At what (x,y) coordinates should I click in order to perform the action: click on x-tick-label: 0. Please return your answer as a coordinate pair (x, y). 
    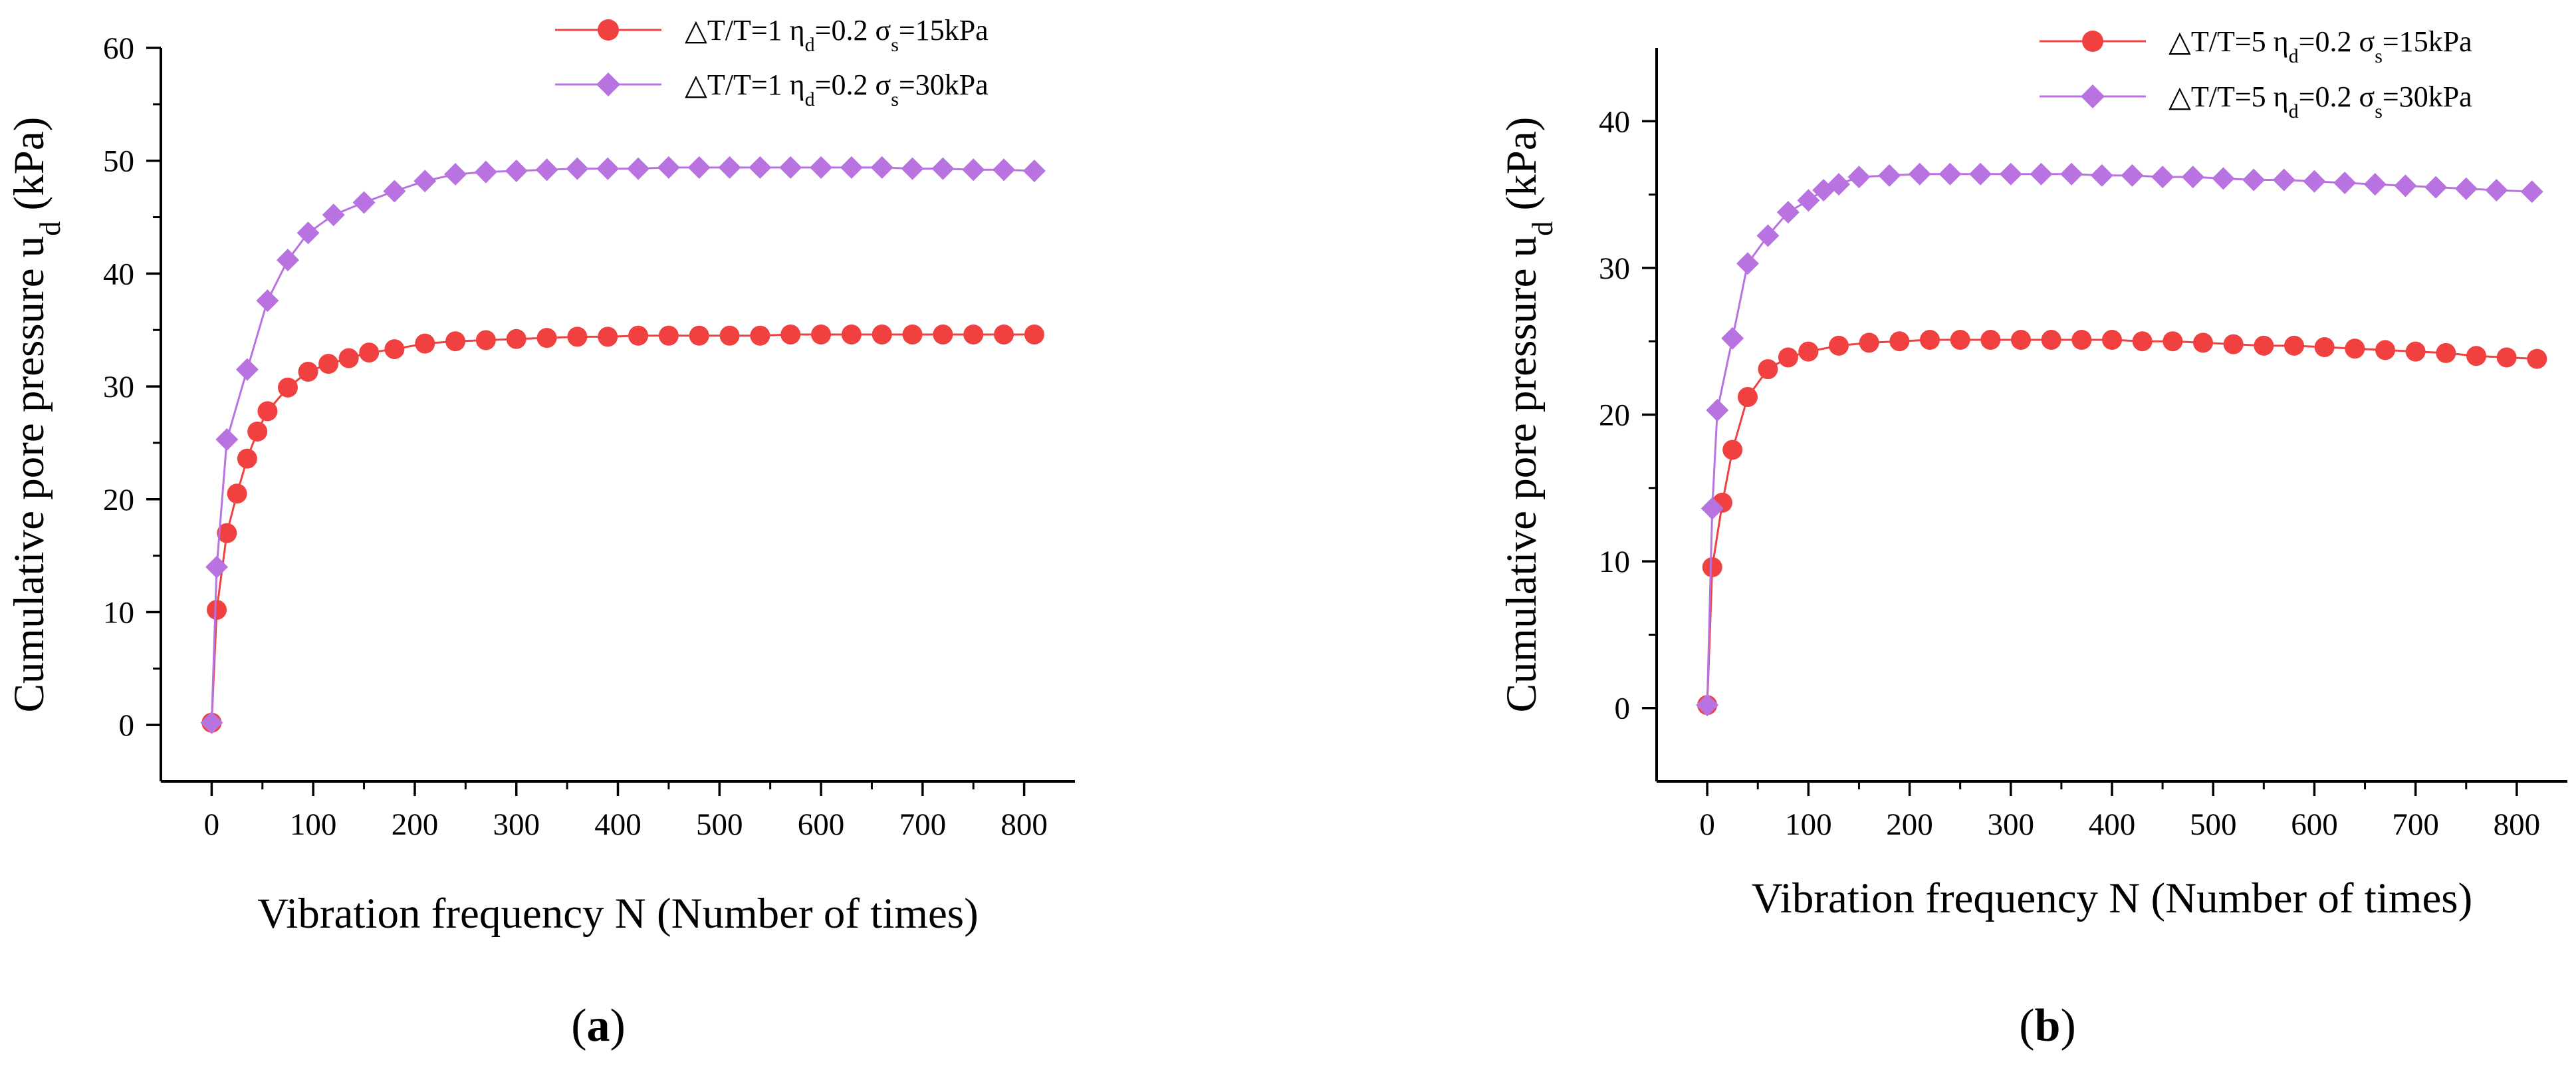
    Looking at the image, I should click on (212, 824).